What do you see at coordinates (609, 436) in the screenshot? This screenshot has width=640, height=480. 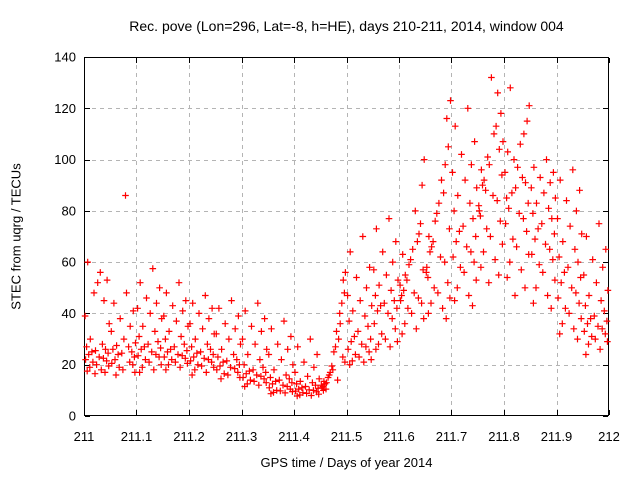 I see `x-tick-label: 212` at bounding box center [609, 436].